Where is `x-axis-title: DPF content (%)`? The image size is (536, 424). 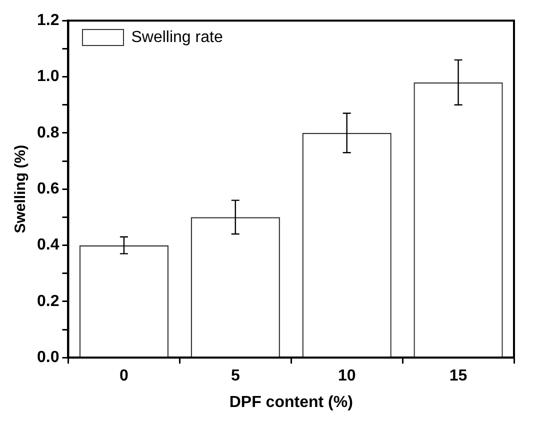
x-axis-title: DPF content (%) is located at coordinates (291, 402).